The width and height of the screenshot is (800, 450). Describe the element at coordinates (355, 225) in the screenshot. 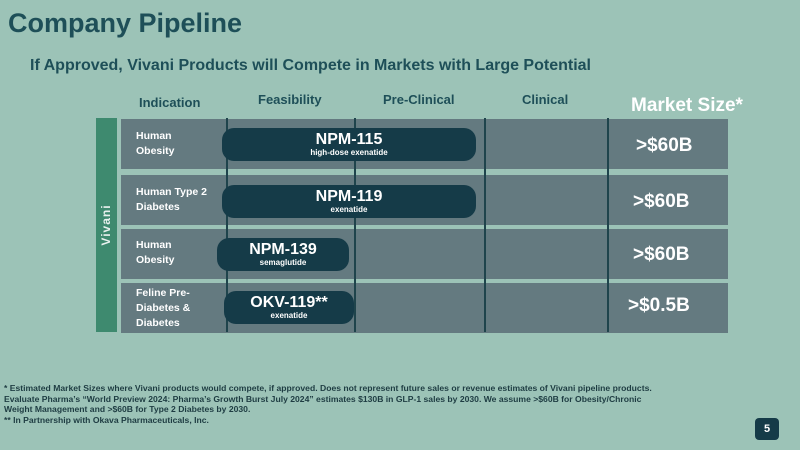

I see `phase-divider-preclinical` at that location.